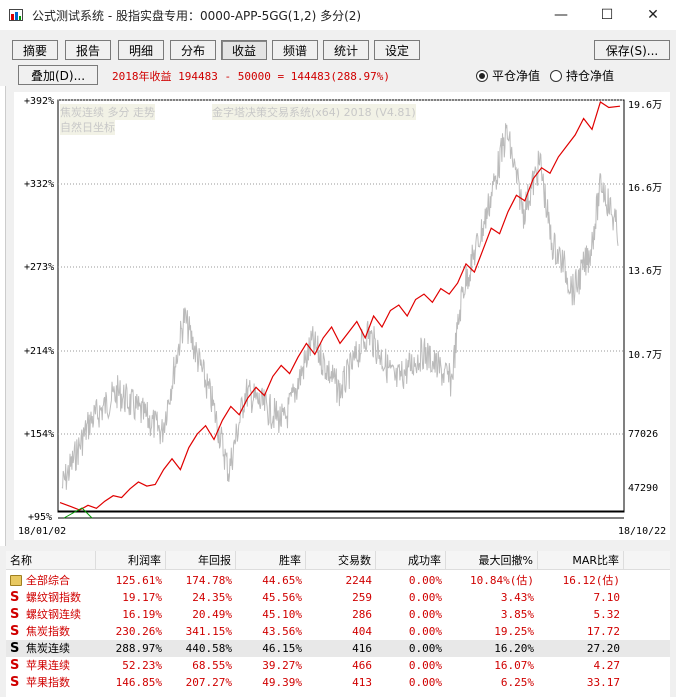  I want to click on cell-trades: 404, so click(362, 631).